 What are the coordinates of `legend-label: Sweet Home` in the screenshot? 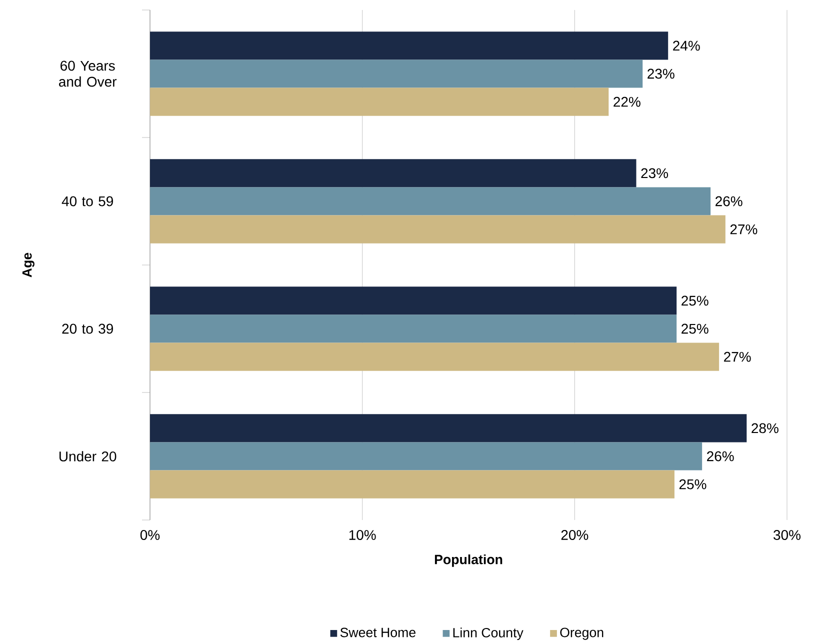 It's located at (378, 633).